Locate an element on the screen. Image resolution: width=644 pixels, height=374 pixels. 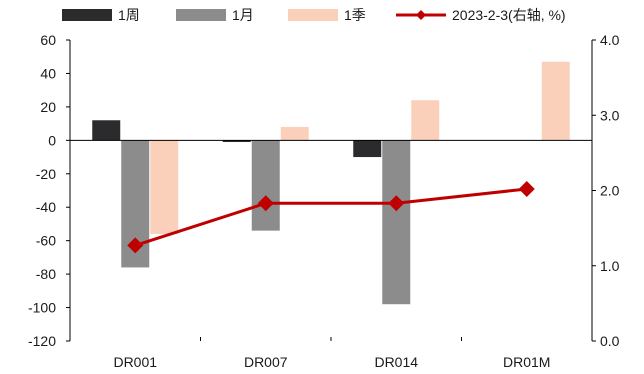
legend-label-3: 2023-2-3(右轴, %) is located at coordinates (509, 15).